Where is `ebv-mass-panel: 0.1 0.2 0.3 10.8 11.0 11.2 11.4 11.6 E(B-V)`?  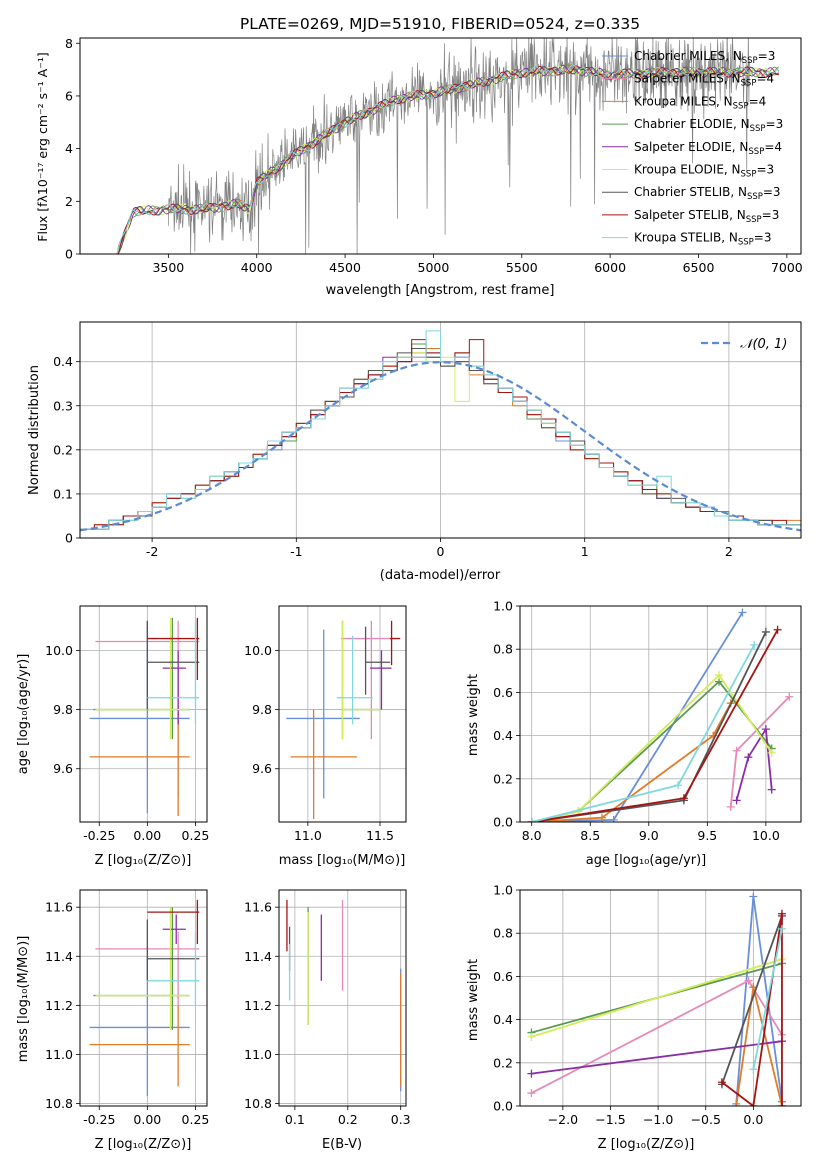
ebv-mass-panel: 0.1 0.2 0.3 10.8 11.0 11.2 11.4 11.6 E(B-V) is located at coordinates (327, 1020).